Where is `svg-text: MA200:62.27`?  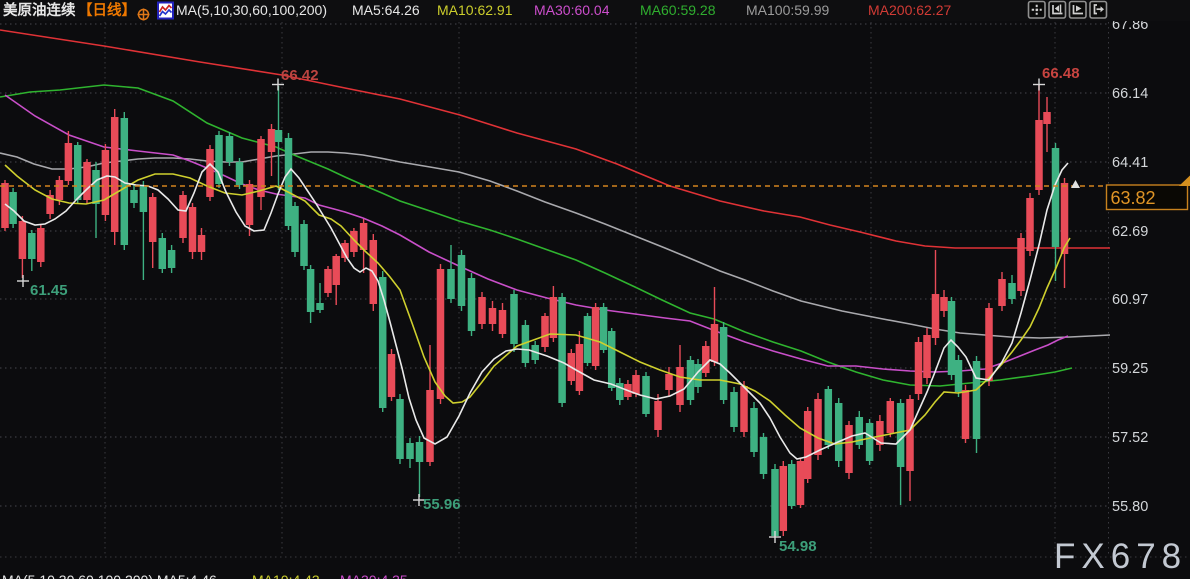 svg-text: MA200:62.27 is located at coordinates (909, 10).